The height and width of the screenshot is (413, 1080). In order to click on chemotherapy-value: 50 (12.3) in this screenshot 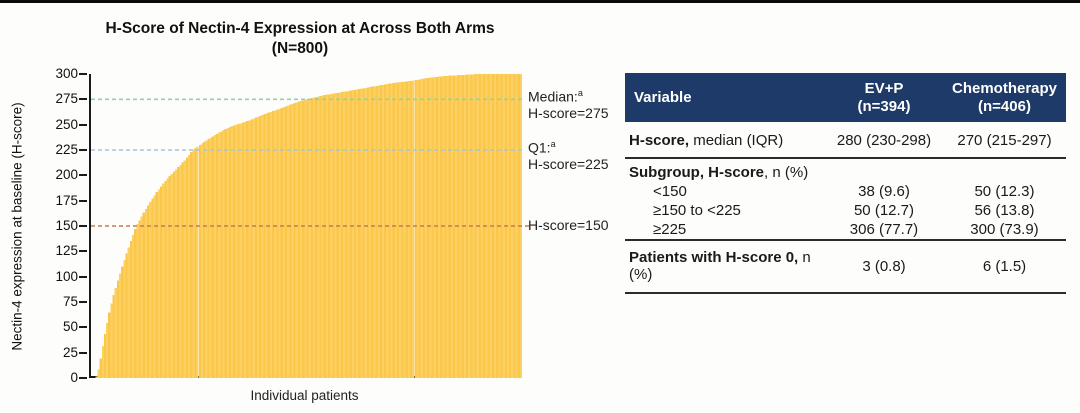, I will do `click(1004, 191)`.